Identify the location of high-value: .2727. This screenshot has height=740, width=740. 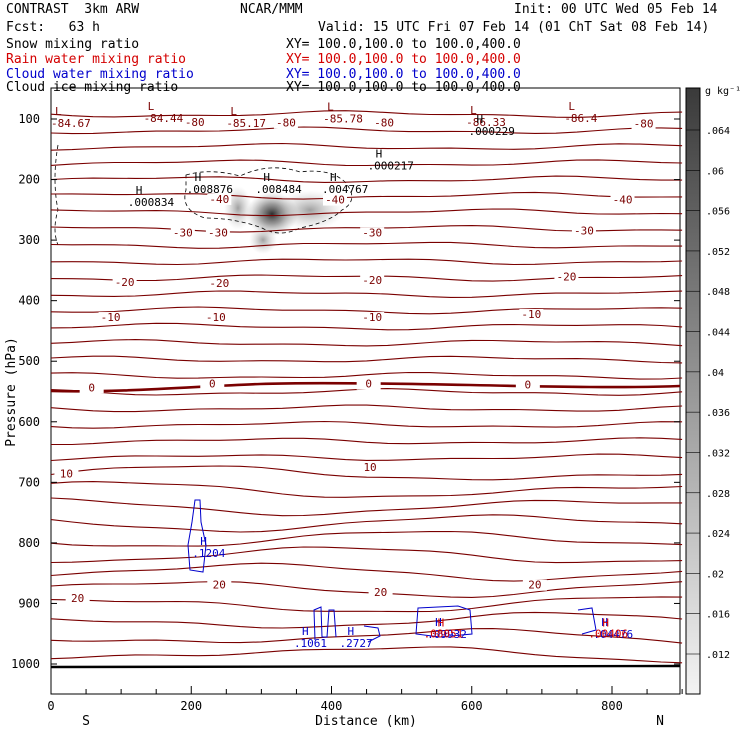
(356, 643).